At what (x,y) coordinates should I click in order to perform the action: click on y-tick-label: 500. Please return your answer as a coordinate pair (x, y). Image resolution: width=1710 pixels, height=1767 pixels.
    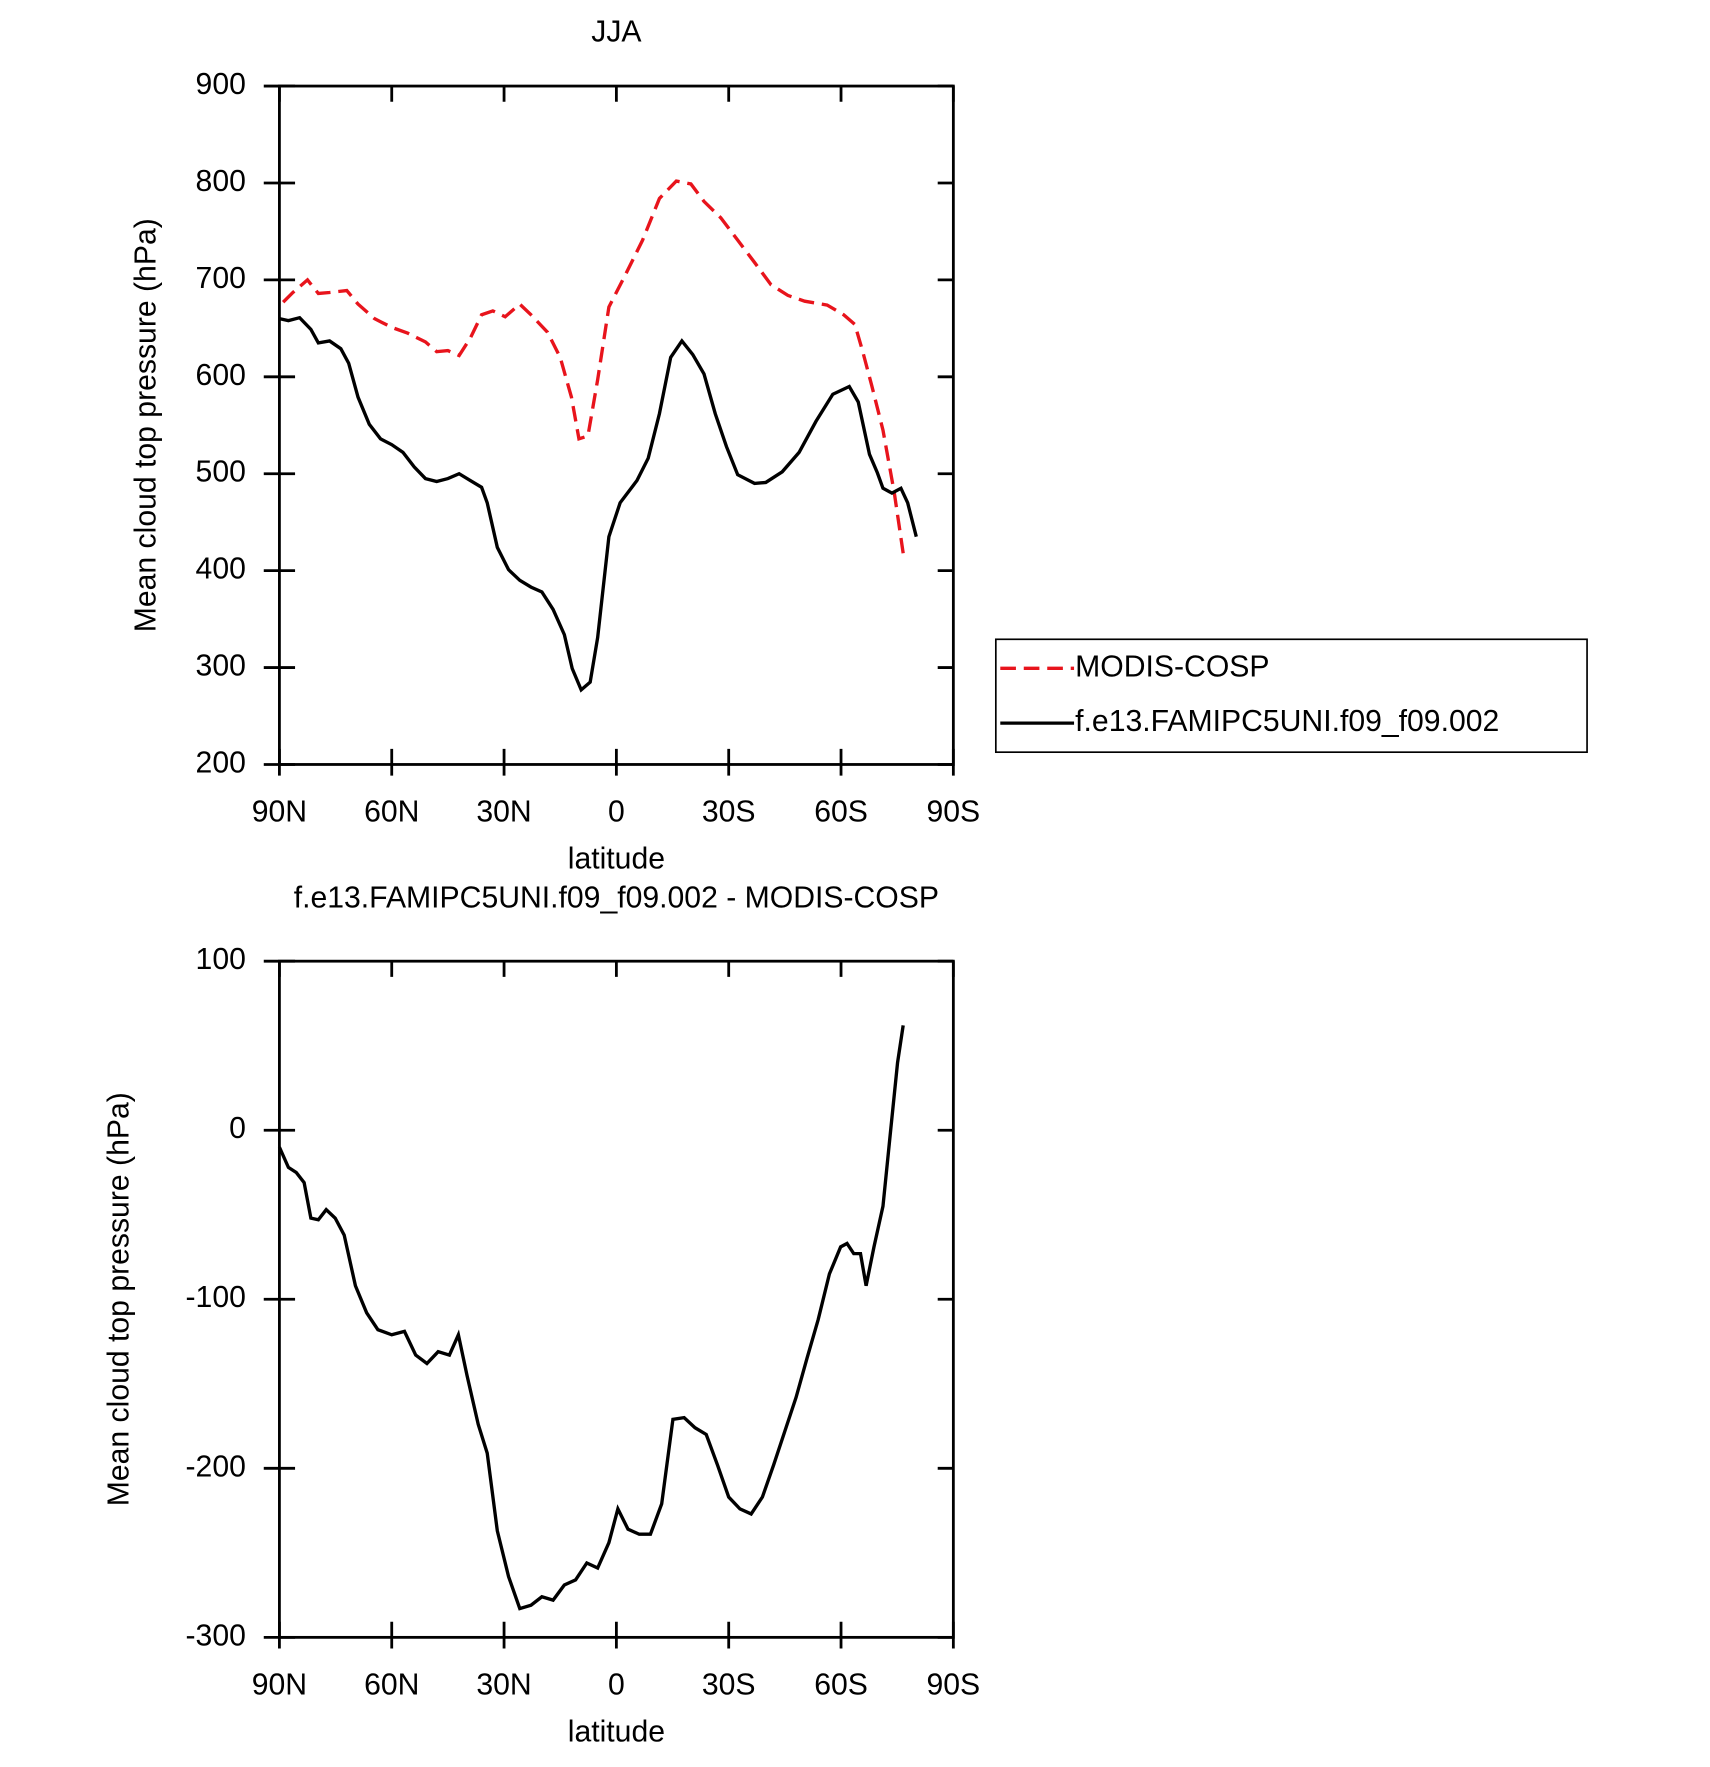
    Looking at the image, I should click on (221, 472).